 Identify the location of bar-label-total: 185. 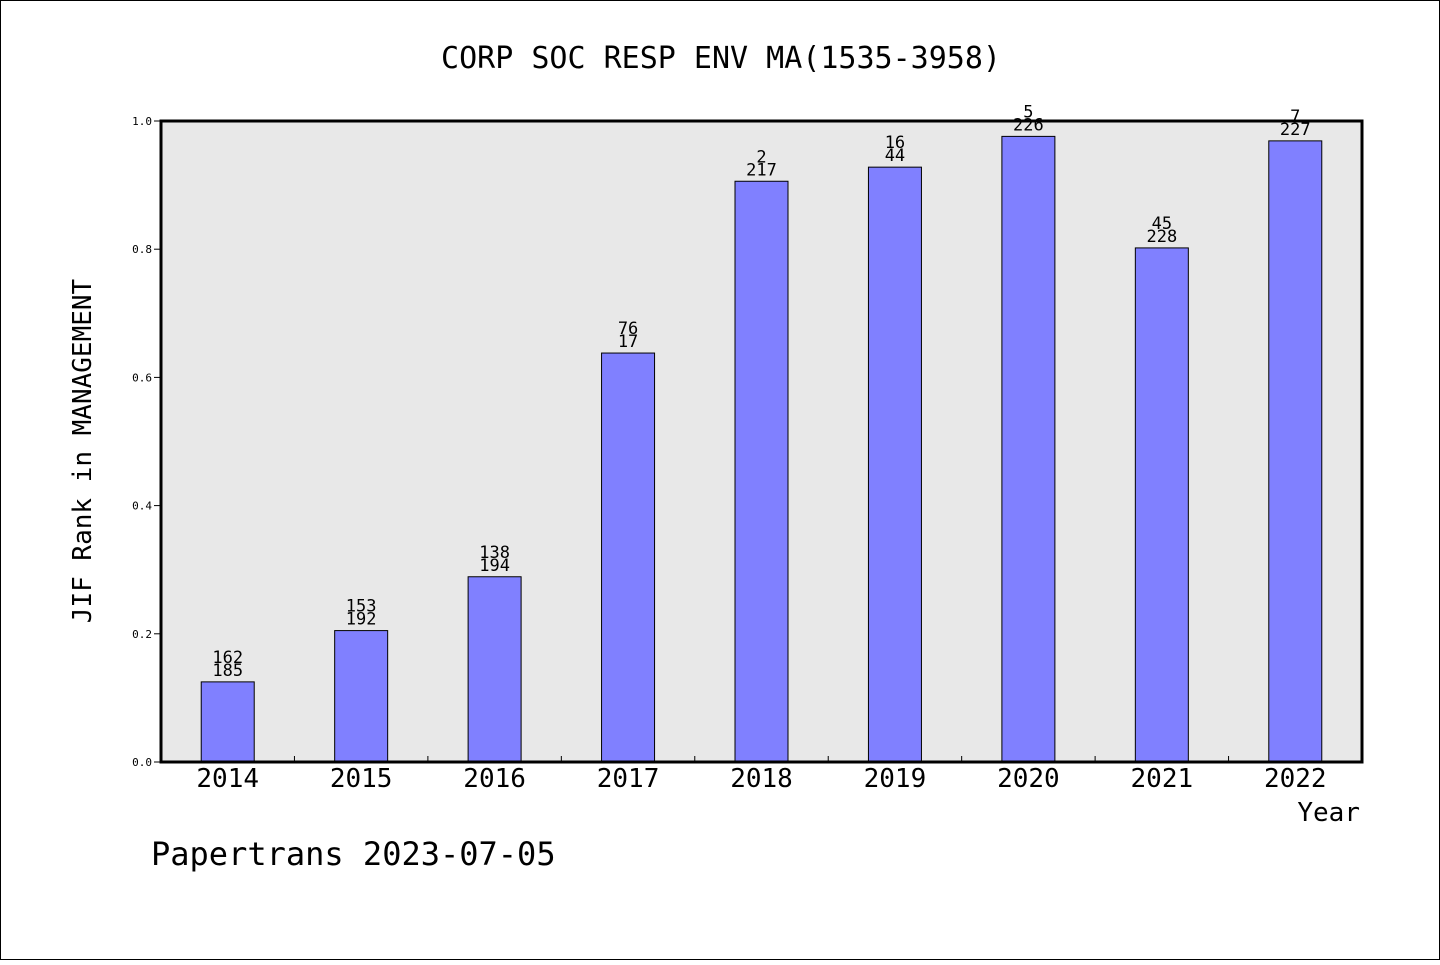
(227, 671).